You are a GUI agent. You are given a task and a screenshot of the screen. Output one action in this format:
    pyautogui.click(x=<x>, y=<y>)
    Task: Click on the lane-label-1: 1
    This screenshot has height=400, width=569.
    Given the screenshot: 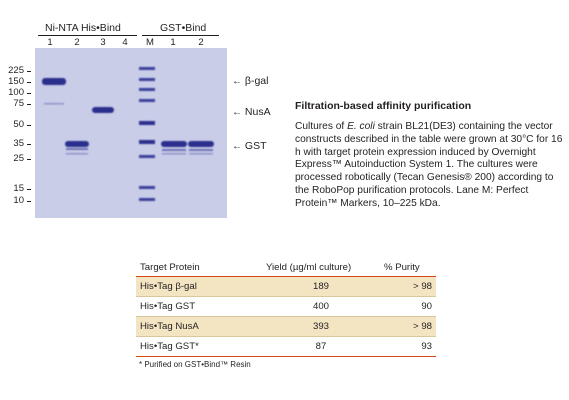 What is the action you would take?
    pyautogui.click(x=50, y=42)
    